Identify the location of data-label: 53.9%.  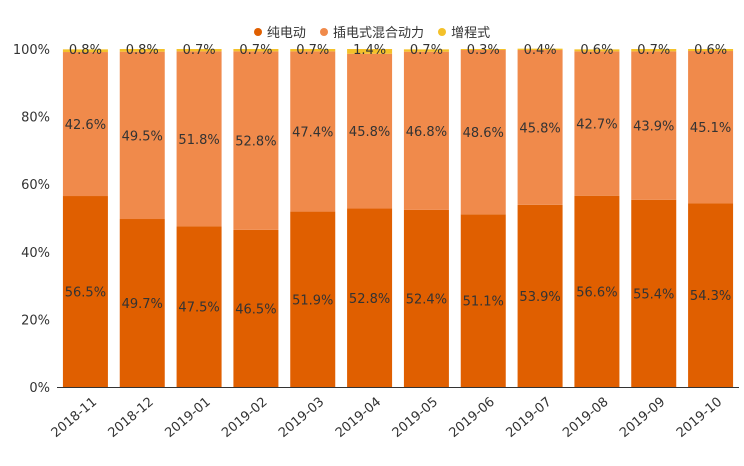
(539, 297).